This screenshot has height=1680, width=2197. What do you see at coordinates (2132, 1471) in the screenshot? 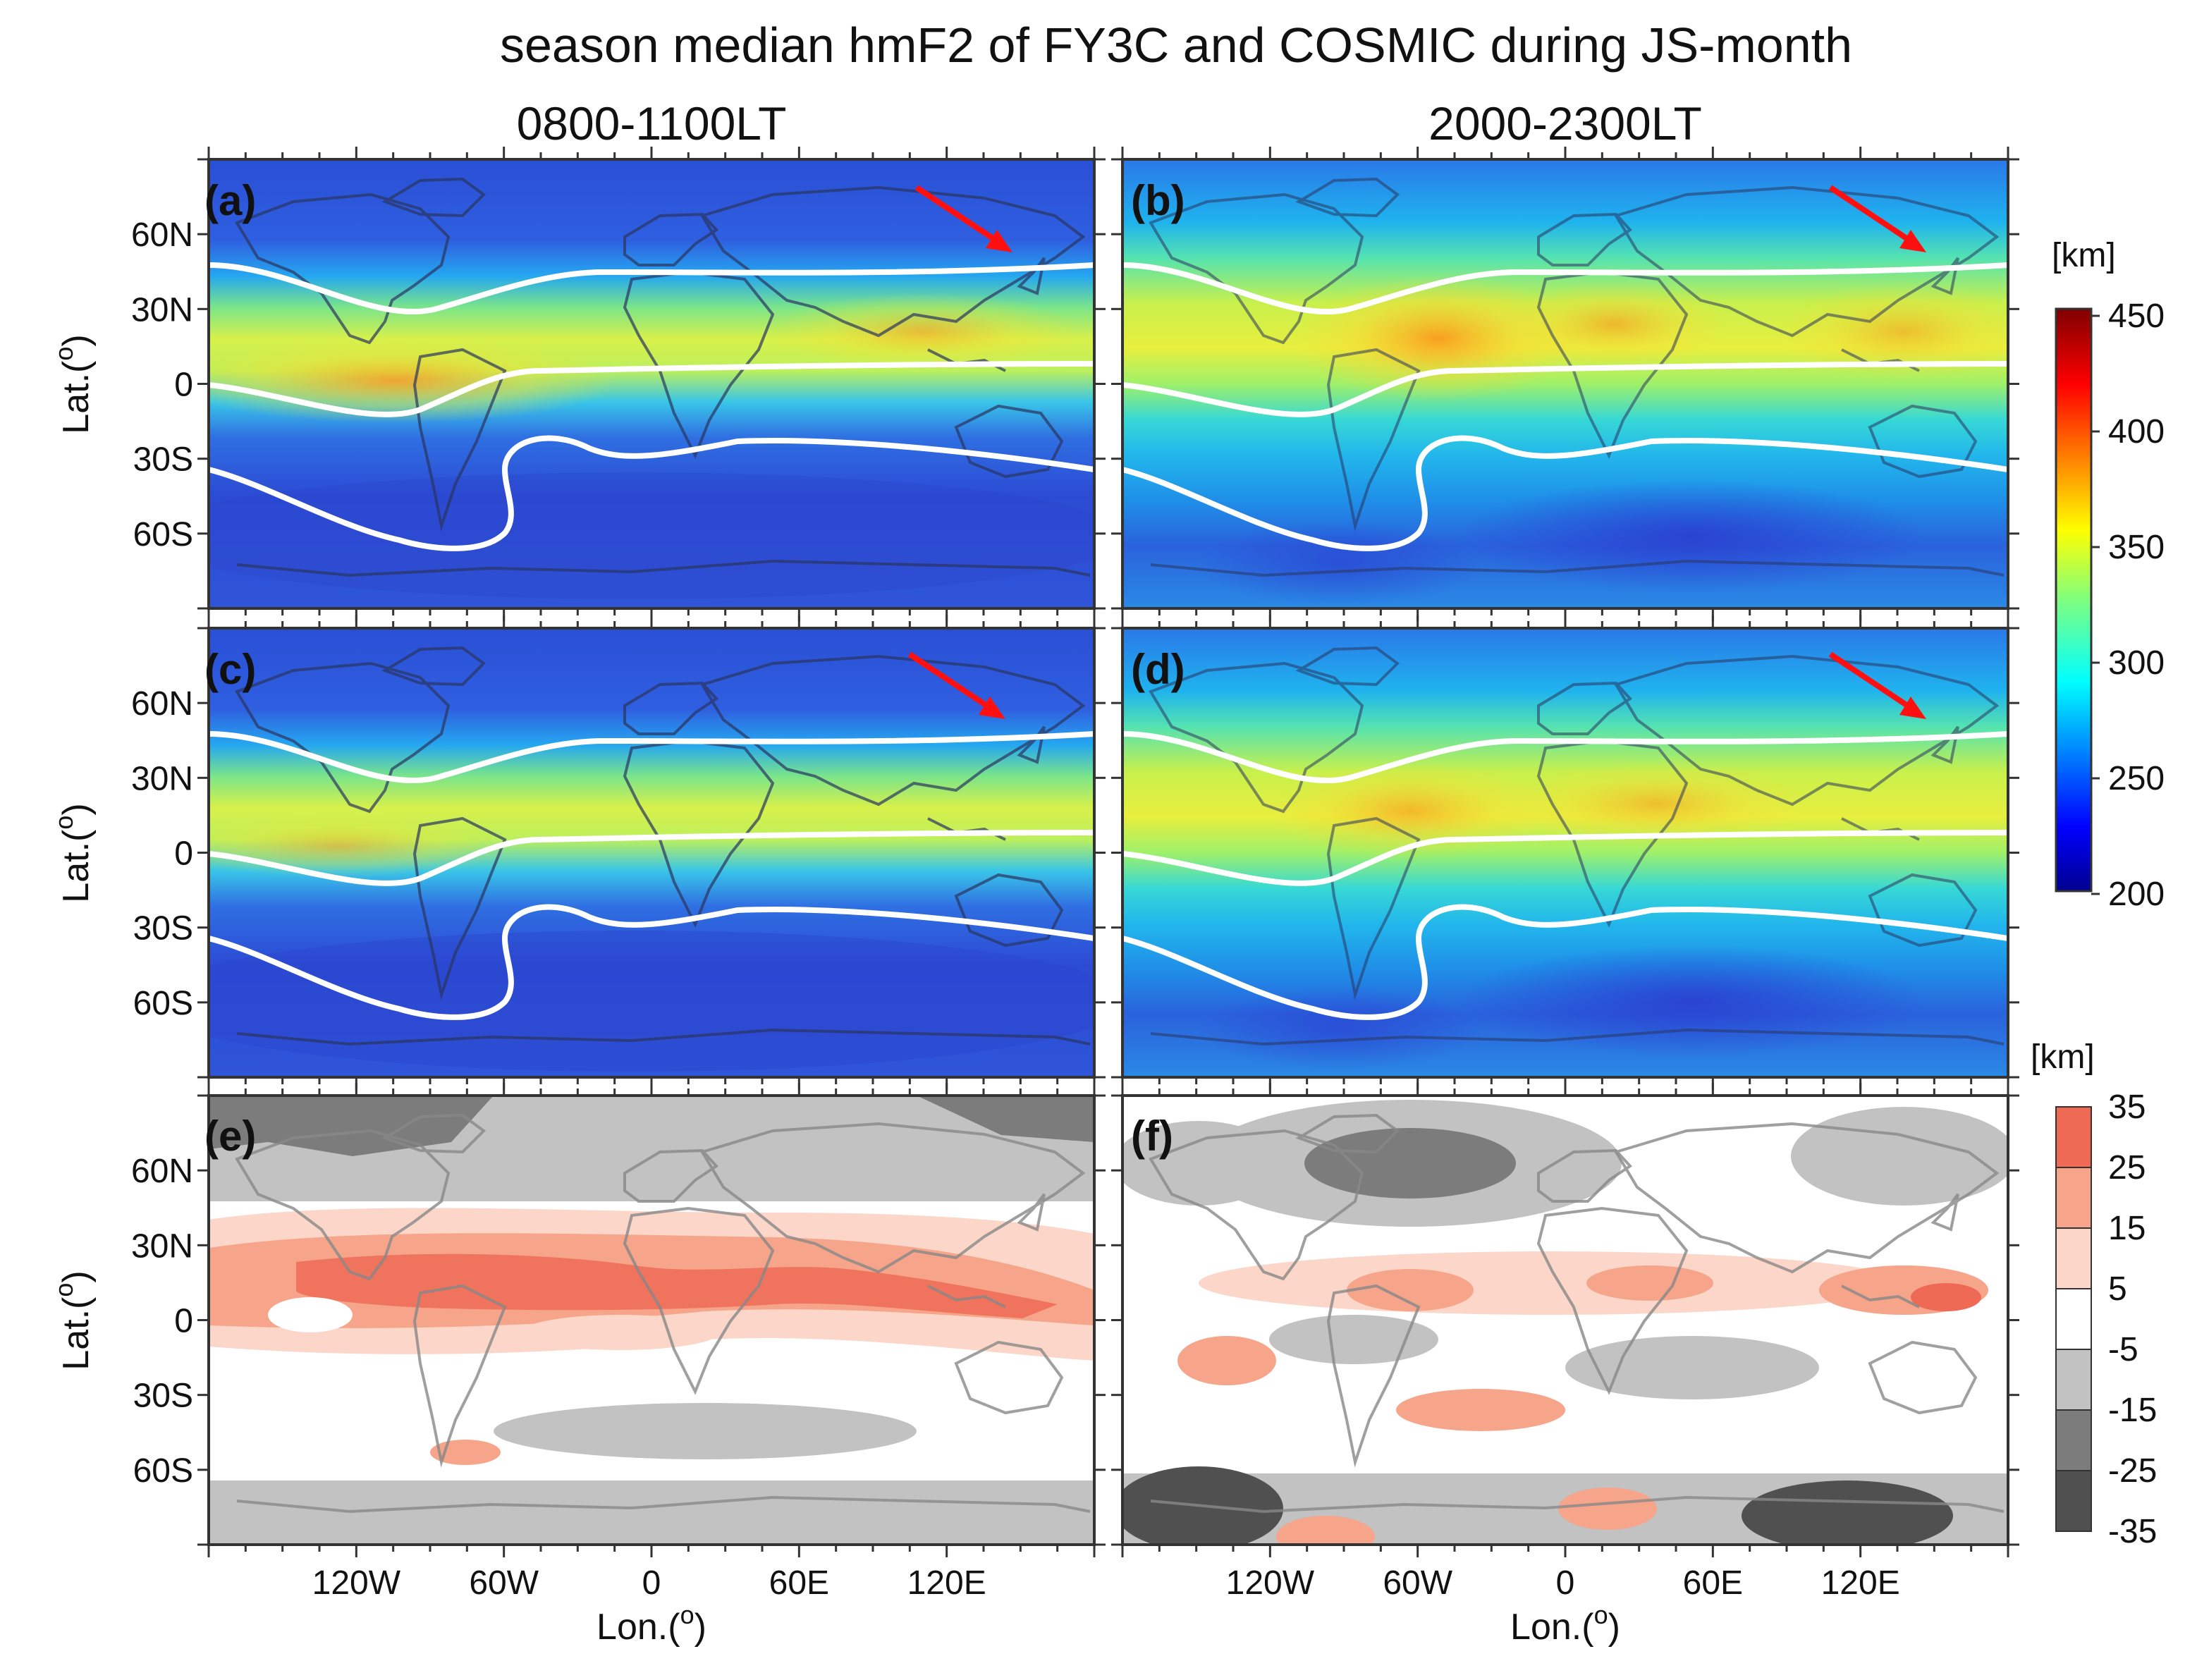
I see `colorbar-bottom-tick: -25` at bounding box center [2132, 1471].